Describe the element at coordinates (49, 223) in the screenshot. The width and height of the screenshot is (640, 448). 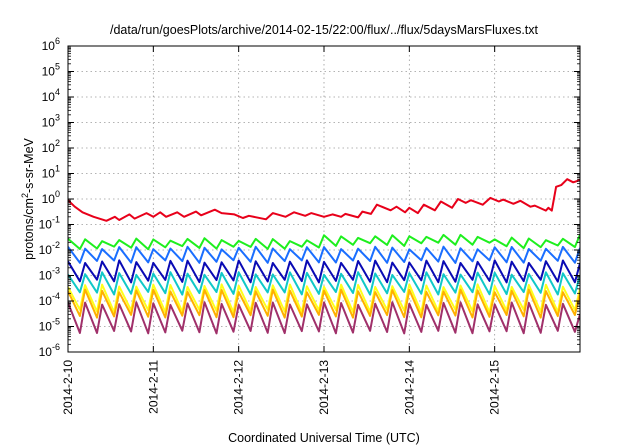
I see `y-tick-label: 10⁻¹` at that location.